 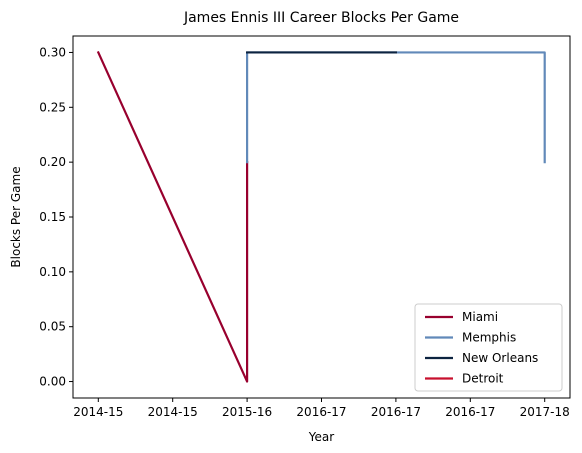 I want to click on x-tick-label: 2015-16, so click(x=247, y=412).